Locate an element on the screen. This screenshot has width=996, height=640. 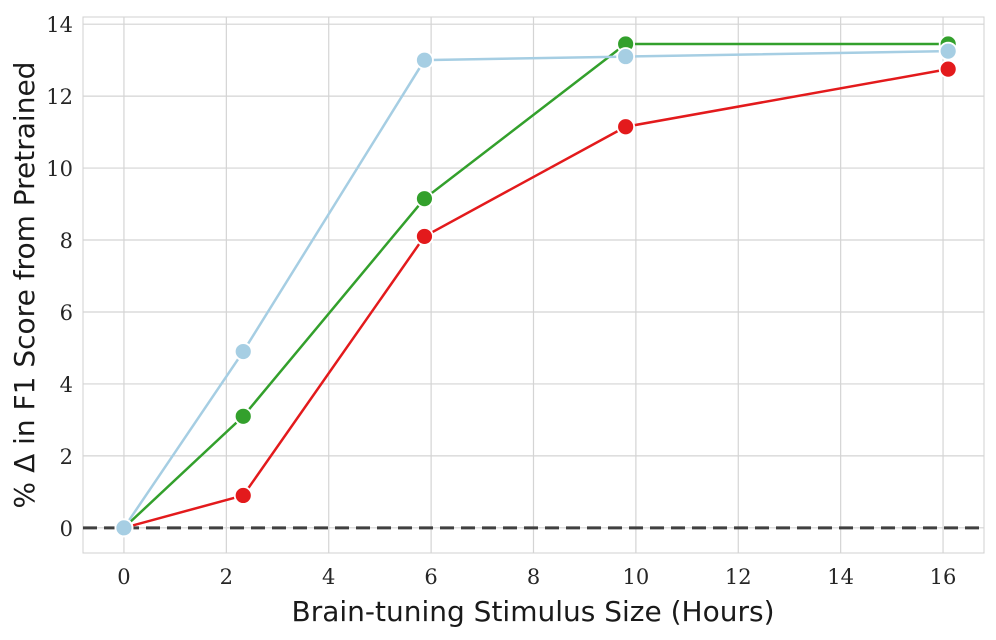
x-tick-label: 0 is located at coordinates (123, 577).